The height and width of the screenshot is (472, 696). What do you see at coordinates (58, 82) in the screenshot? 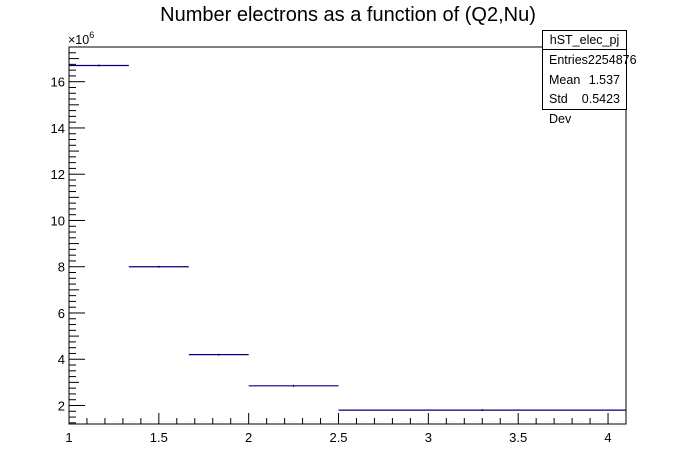
I see `y-tick-label: 16` at bounding box center [58, 82].